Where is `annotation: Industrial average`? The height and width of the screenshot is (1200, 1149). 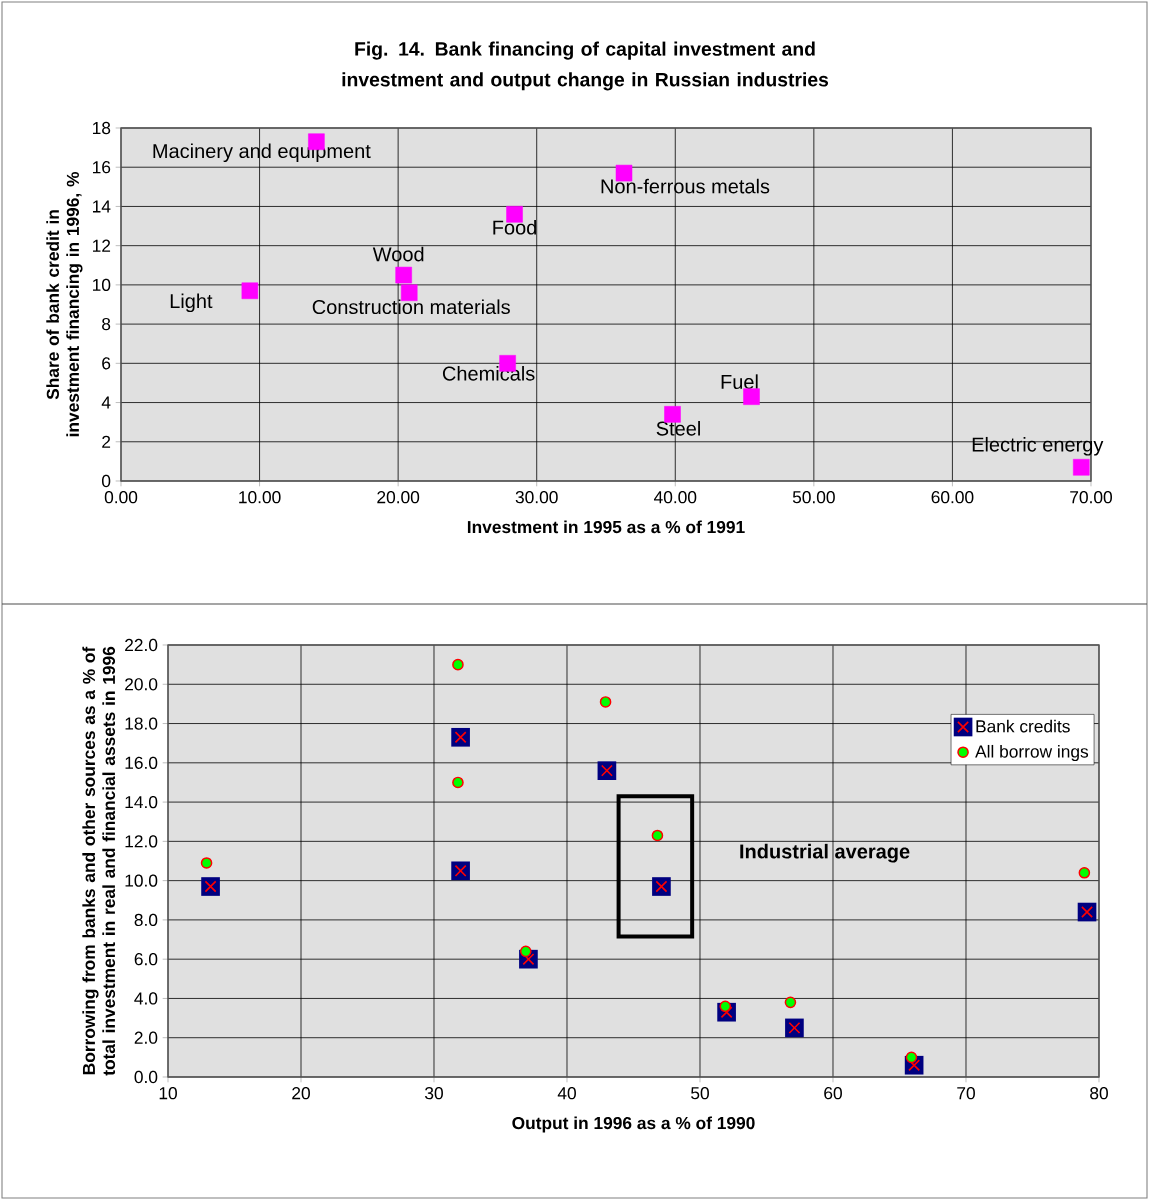
annotation: Industrial average is located at coordinates (825, 853).